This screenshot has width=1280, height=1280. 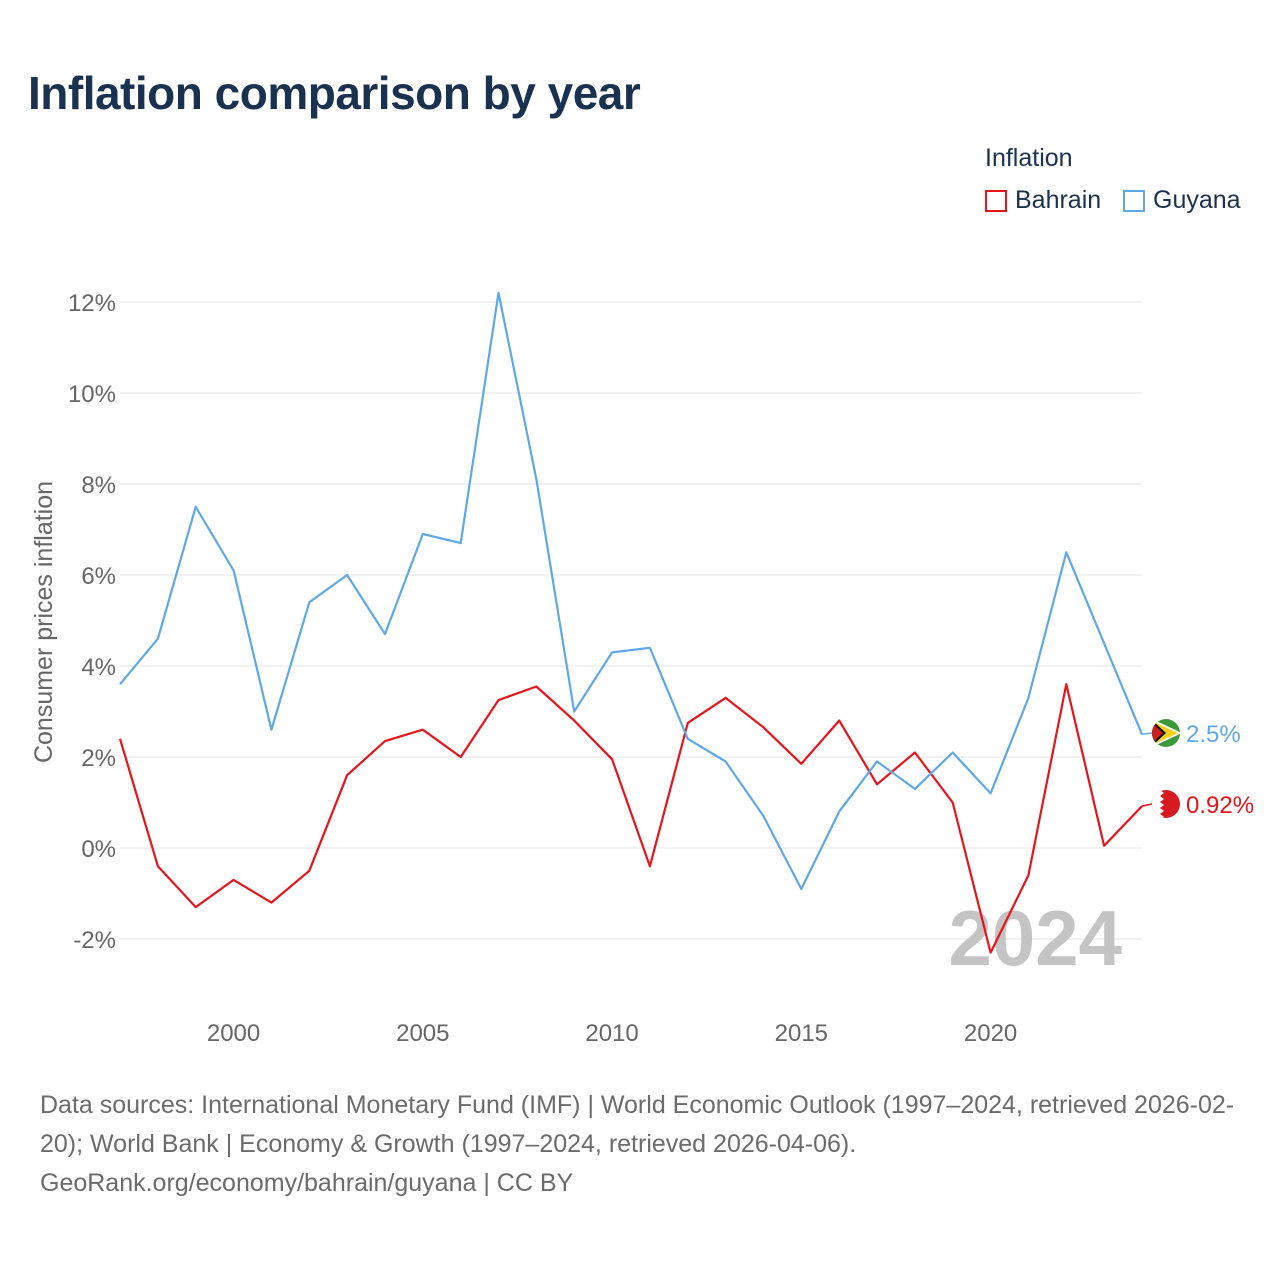 What do you see at coordinates (92, 622) in the screenshot?
I see `y-axis-ticks: -2% 0% 2% 4% 6% 8% 10% 12%` at bounding box center [92, 622].